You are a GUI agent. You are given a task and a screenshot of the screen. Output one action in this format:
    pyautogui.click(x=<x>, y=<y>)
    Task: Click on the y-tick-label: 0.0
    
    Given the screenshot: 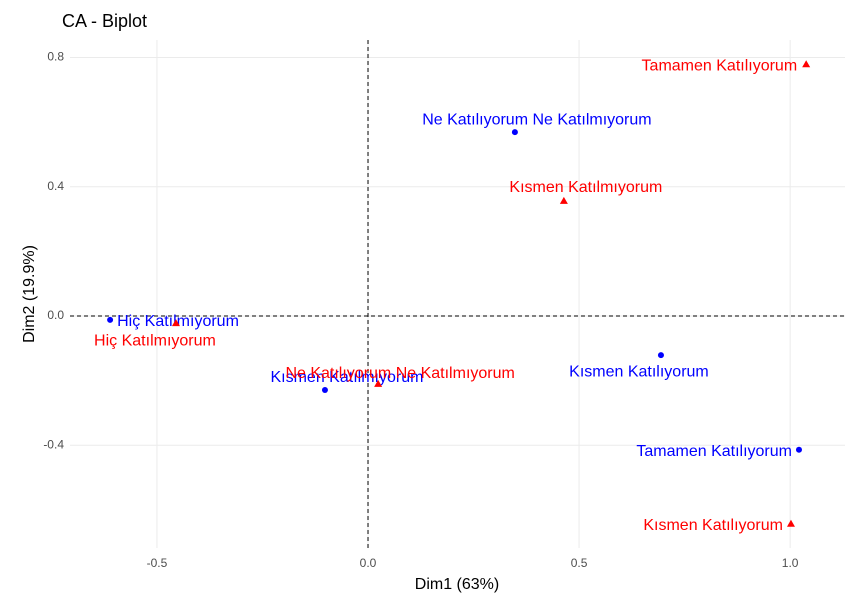 What is the action you would take?
    pyautogui.click(x=55, y=315)
    